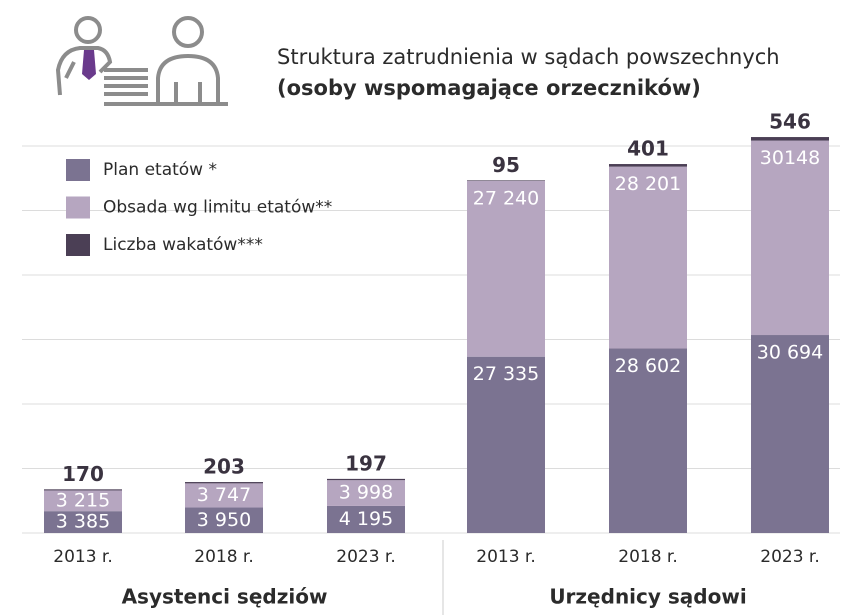  What do you see at coordinates (366, 463) in the screenshot?
I see `value-label: 197` at bounding box center [366, 463].